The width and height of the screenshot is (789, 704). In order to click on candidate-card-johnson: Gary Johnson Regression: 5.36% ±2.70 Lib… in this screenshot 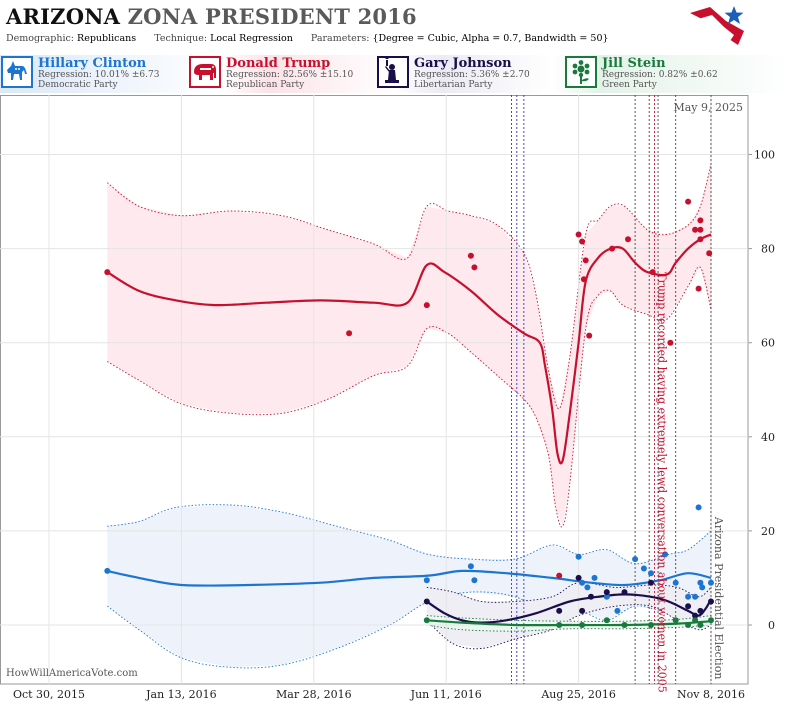, I will do `click(474, 74)`.